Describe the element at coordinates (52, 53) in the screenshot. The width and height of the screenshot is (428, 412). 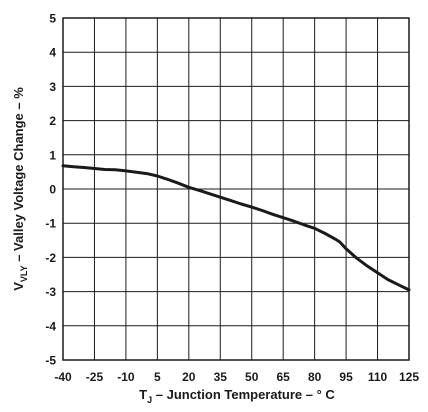
I see `y-tick-label: 4` at that location.